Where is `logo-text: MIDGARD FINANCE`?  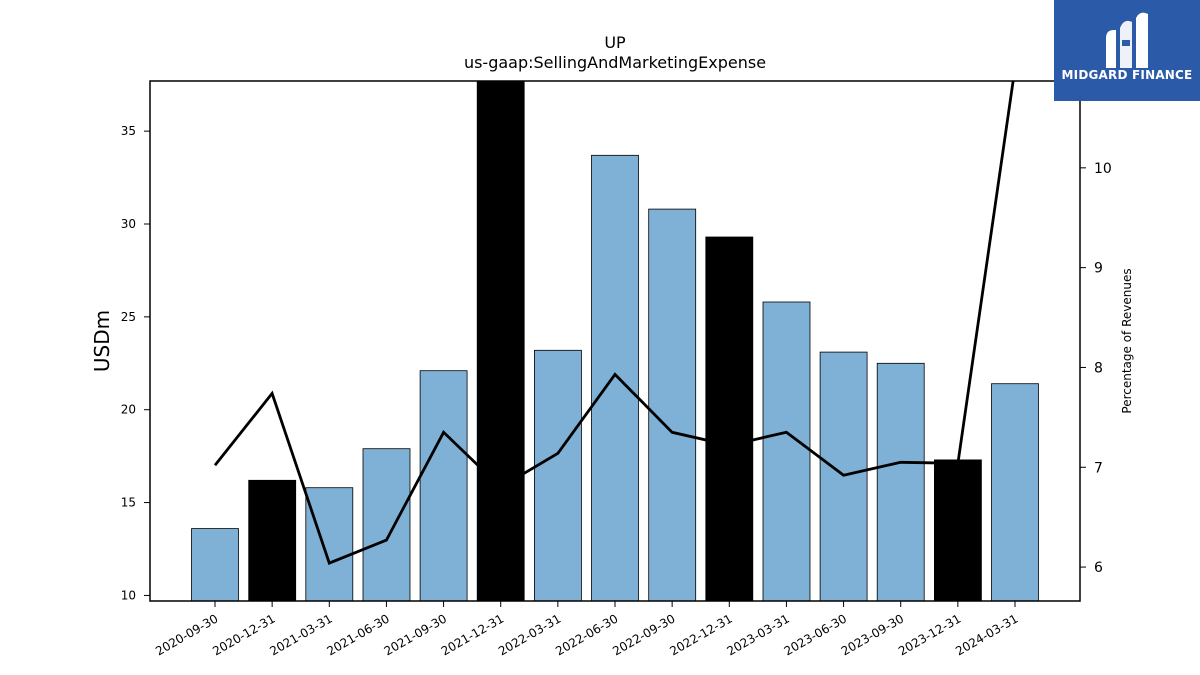
logo-text: MIDGARD FINANCE is located at coordinates (1127, 75).